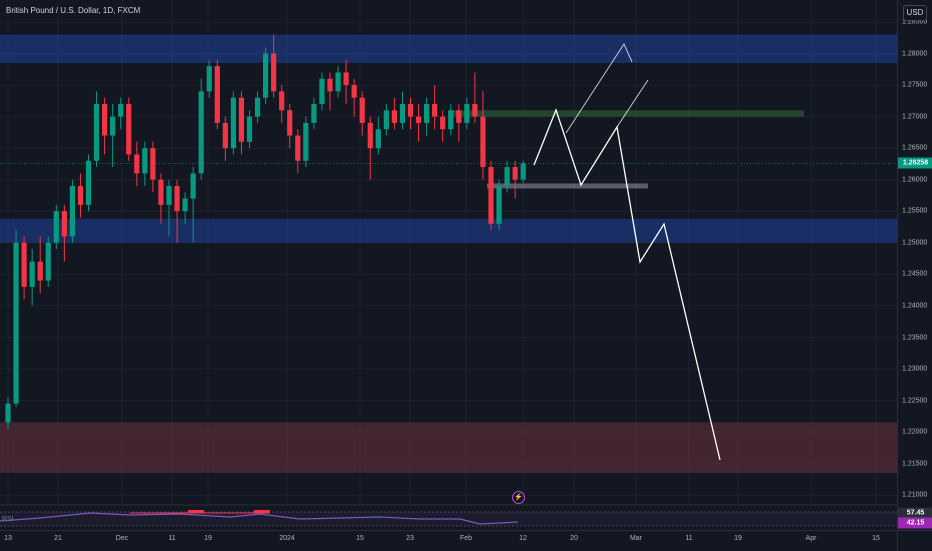 Image resolution: width=932 pixels, height=551 pixels. Describe the element at coordinates (914, 540) in the screenshot. I see `axis-corner` at that location.